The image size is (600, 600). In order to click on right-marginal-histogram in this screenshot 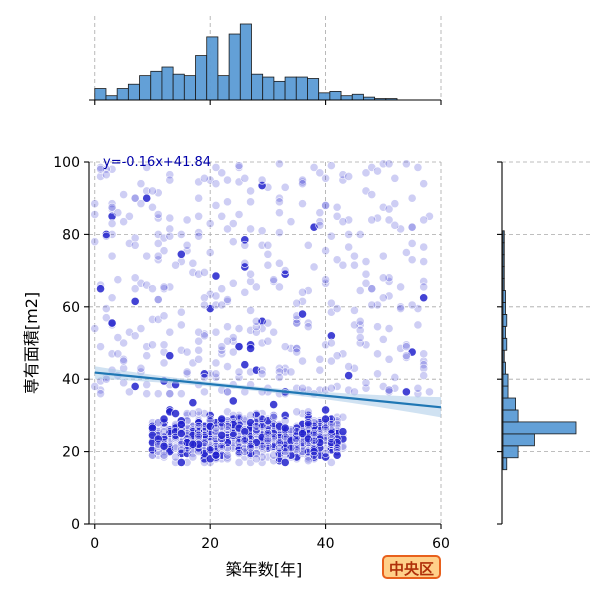, I will do `click(543, 343)`.